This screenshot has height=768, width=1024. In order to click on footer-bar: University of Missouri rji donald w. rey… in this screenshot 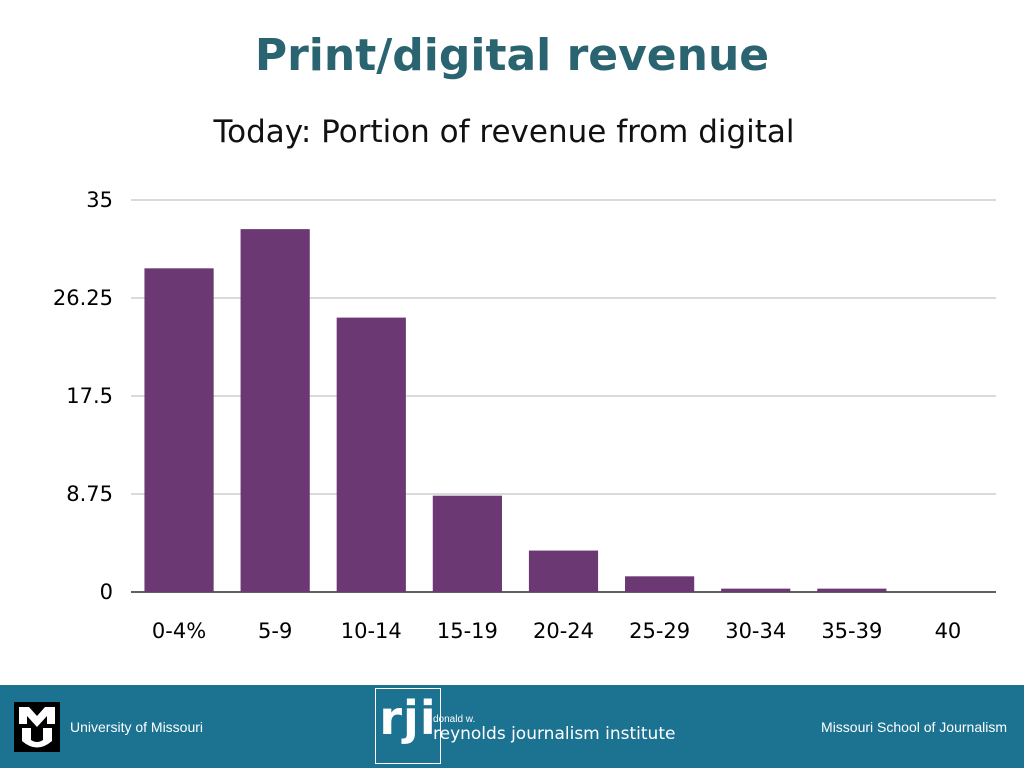, I will do `click(512, 726)`.